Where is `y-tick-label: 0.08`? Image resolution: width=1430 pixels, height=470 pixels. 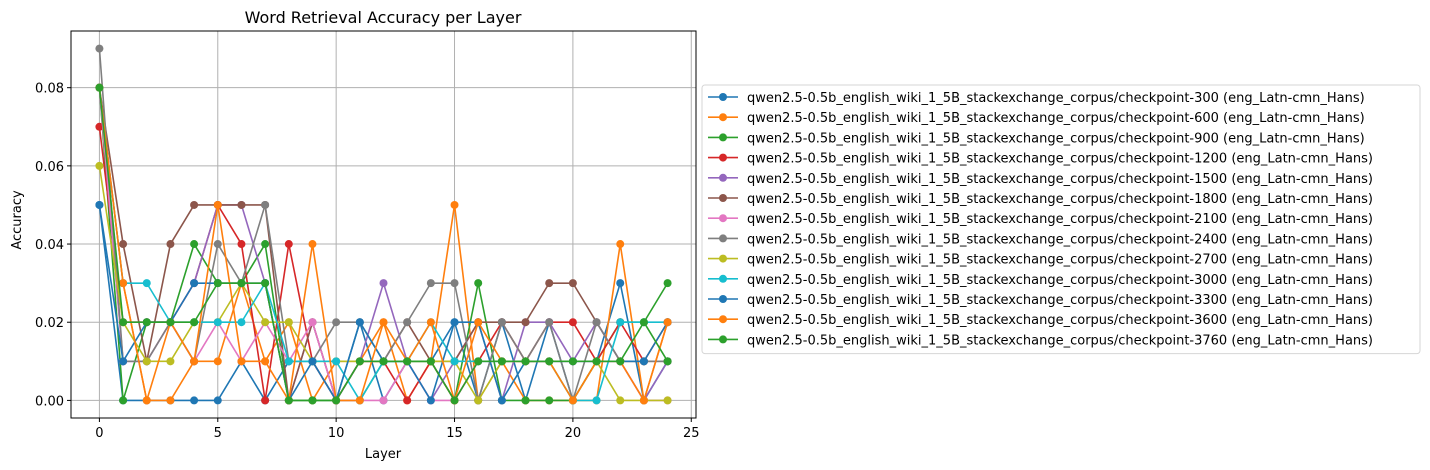 y-tick-label: 0.08 is located at coordinates (49, 89).